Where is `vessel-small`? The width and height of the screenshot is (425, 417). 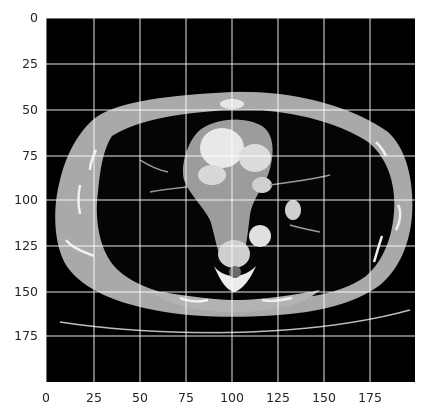 vessel-small is located at coordinates (262, 185).